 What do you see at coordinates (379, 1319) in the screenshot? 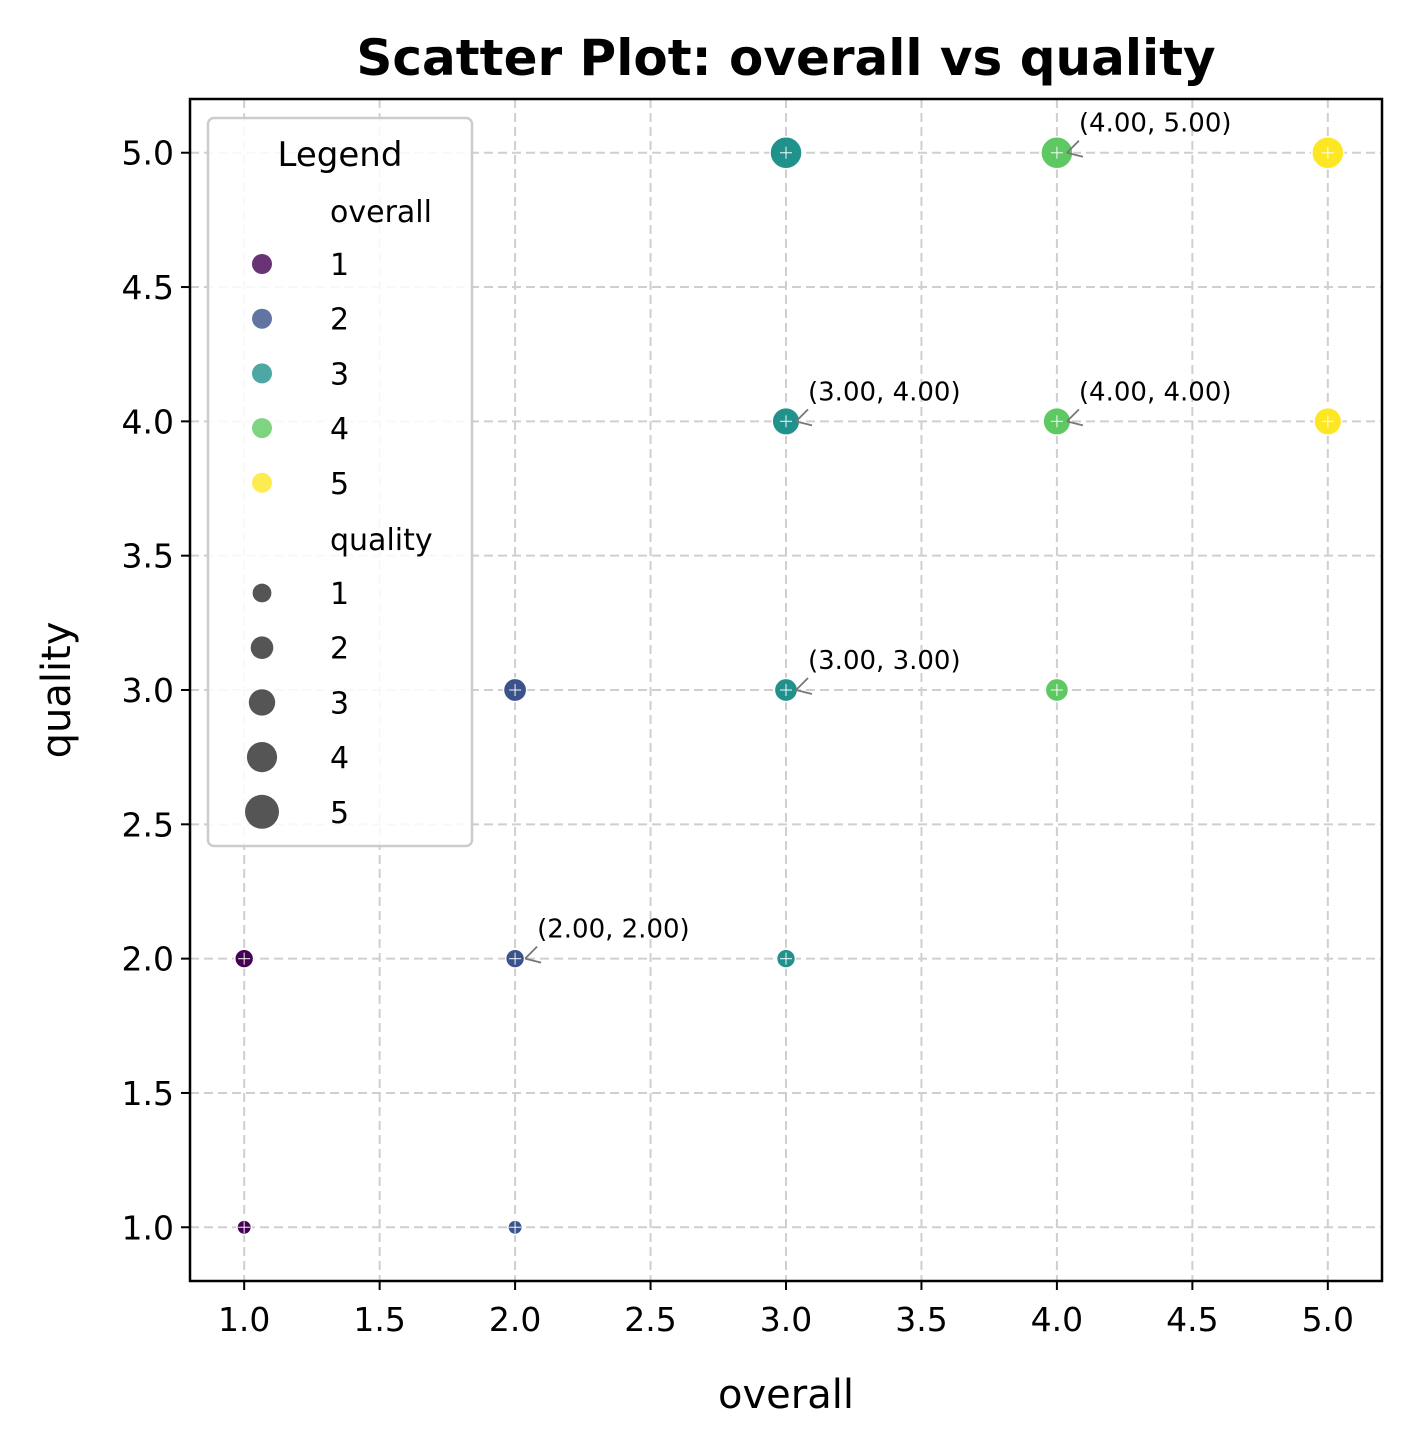
I see `x-tick-label: 1.5` at bounding box center [379, 1319].